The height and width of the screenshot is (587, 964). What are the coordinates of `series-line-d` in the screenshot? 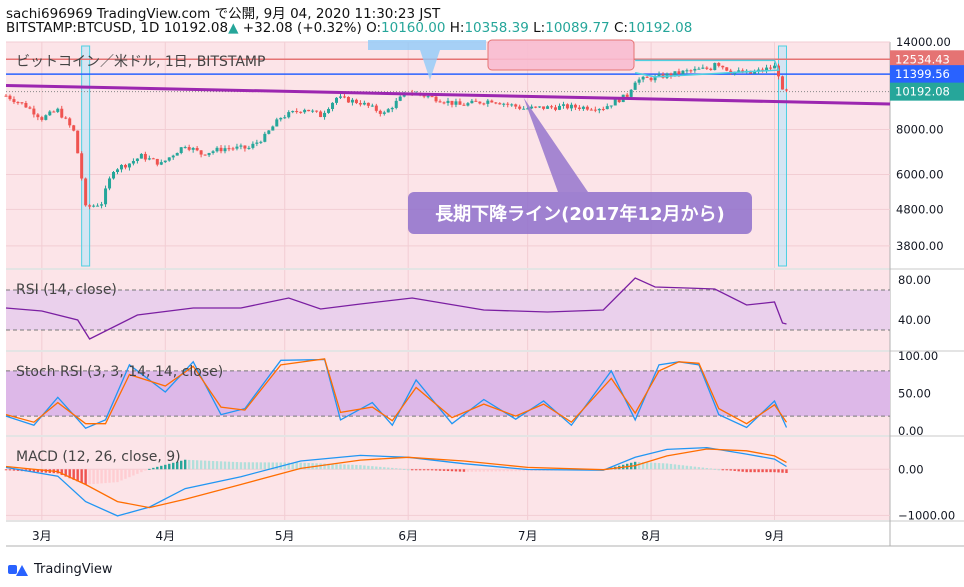 It's located at (396, 391).